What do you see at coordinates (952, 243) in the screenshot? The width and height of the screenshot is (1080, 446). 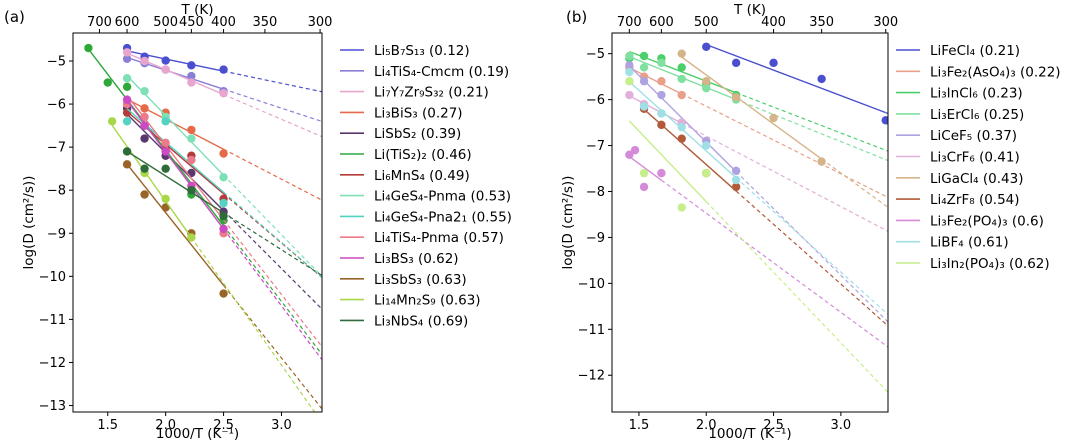 I see `legend-item: LiBF₄ (0.61)` at bounding box center [952, 243].